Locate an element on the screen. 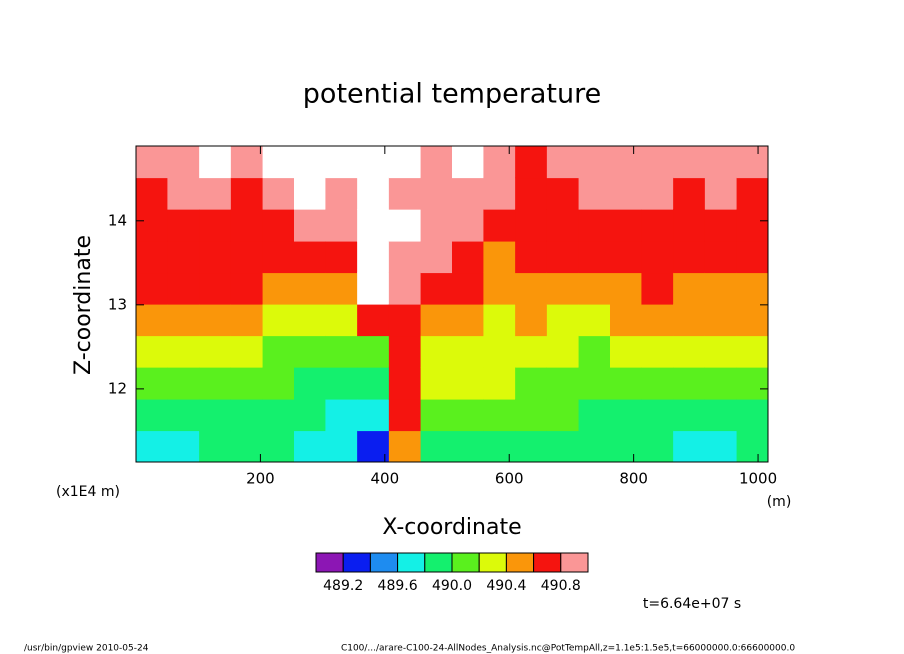 Image resolution: width=904 pixels, height=654 pixels. x-unit: (m) is located at coordinates (779, 502).